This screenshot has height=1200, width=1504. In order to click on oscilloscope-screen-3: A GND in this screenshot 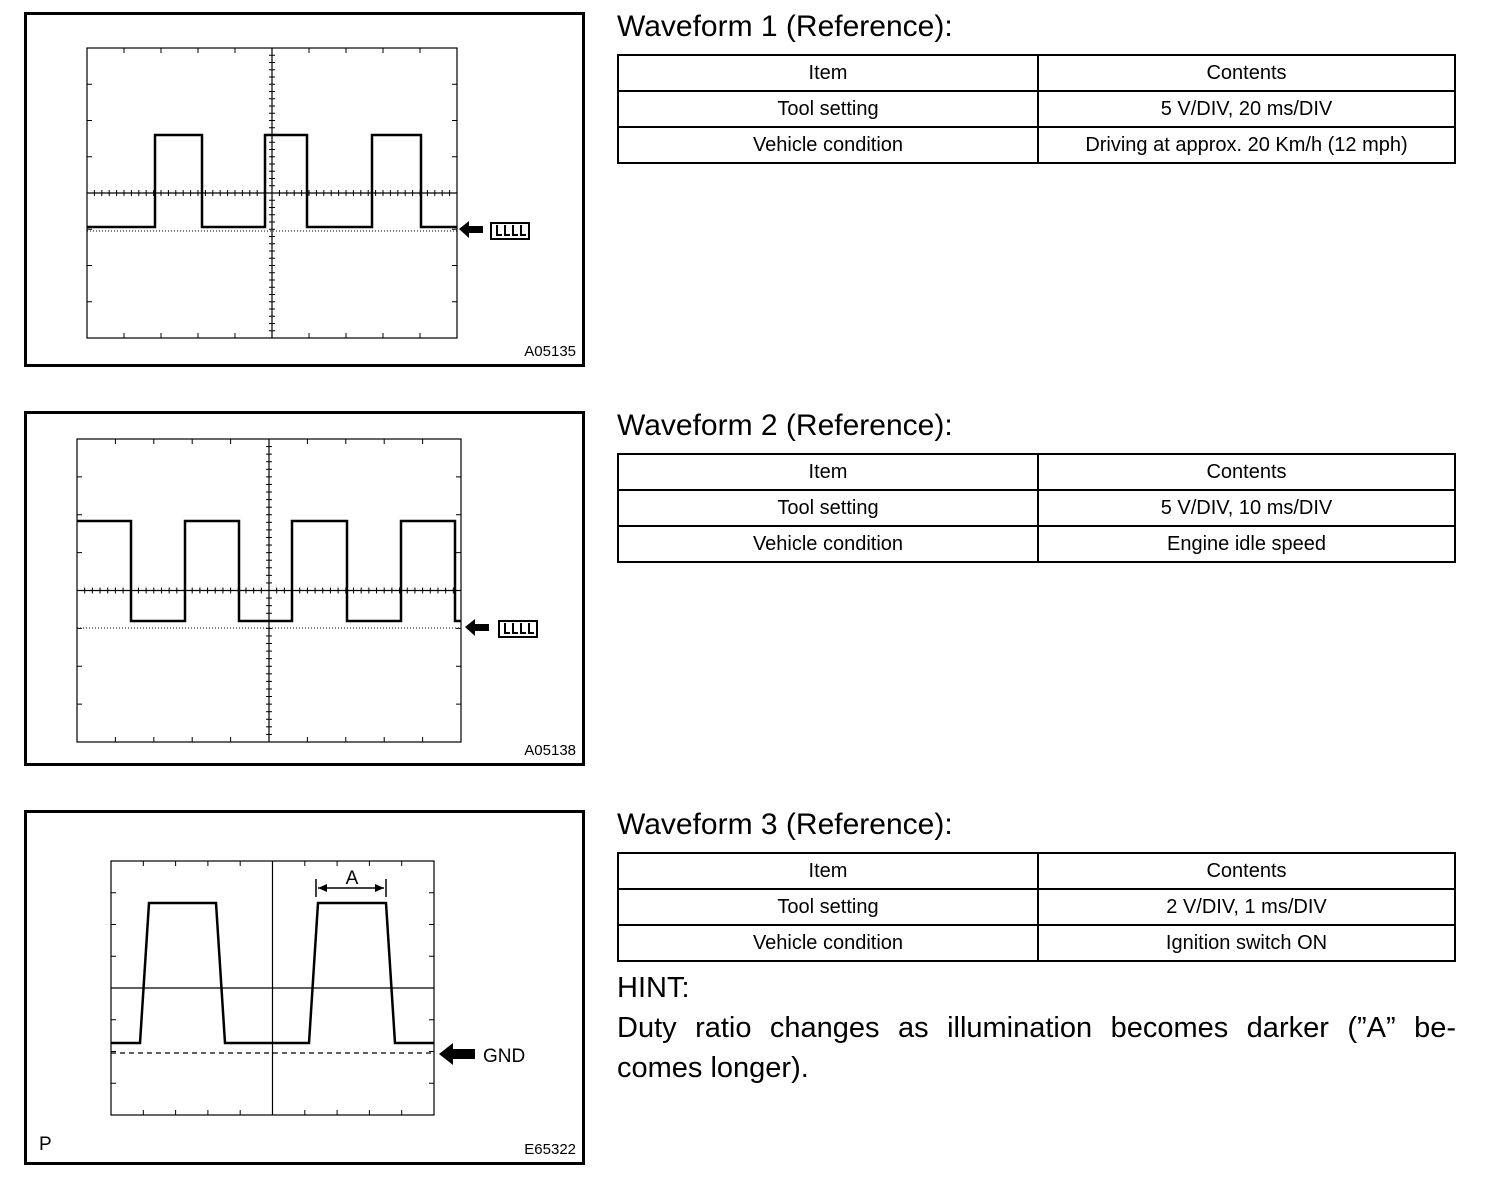, I will do `click(317, 988)`.